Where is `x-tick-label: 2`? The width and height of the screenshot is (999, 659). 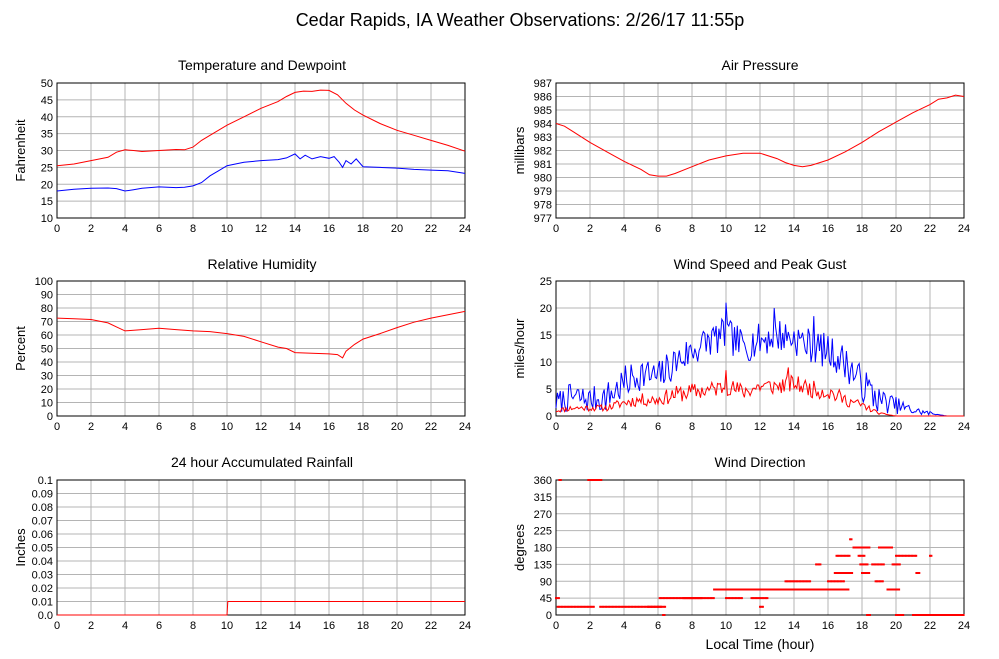
x-tick-label: 2 is located at coordinates (590, 427).